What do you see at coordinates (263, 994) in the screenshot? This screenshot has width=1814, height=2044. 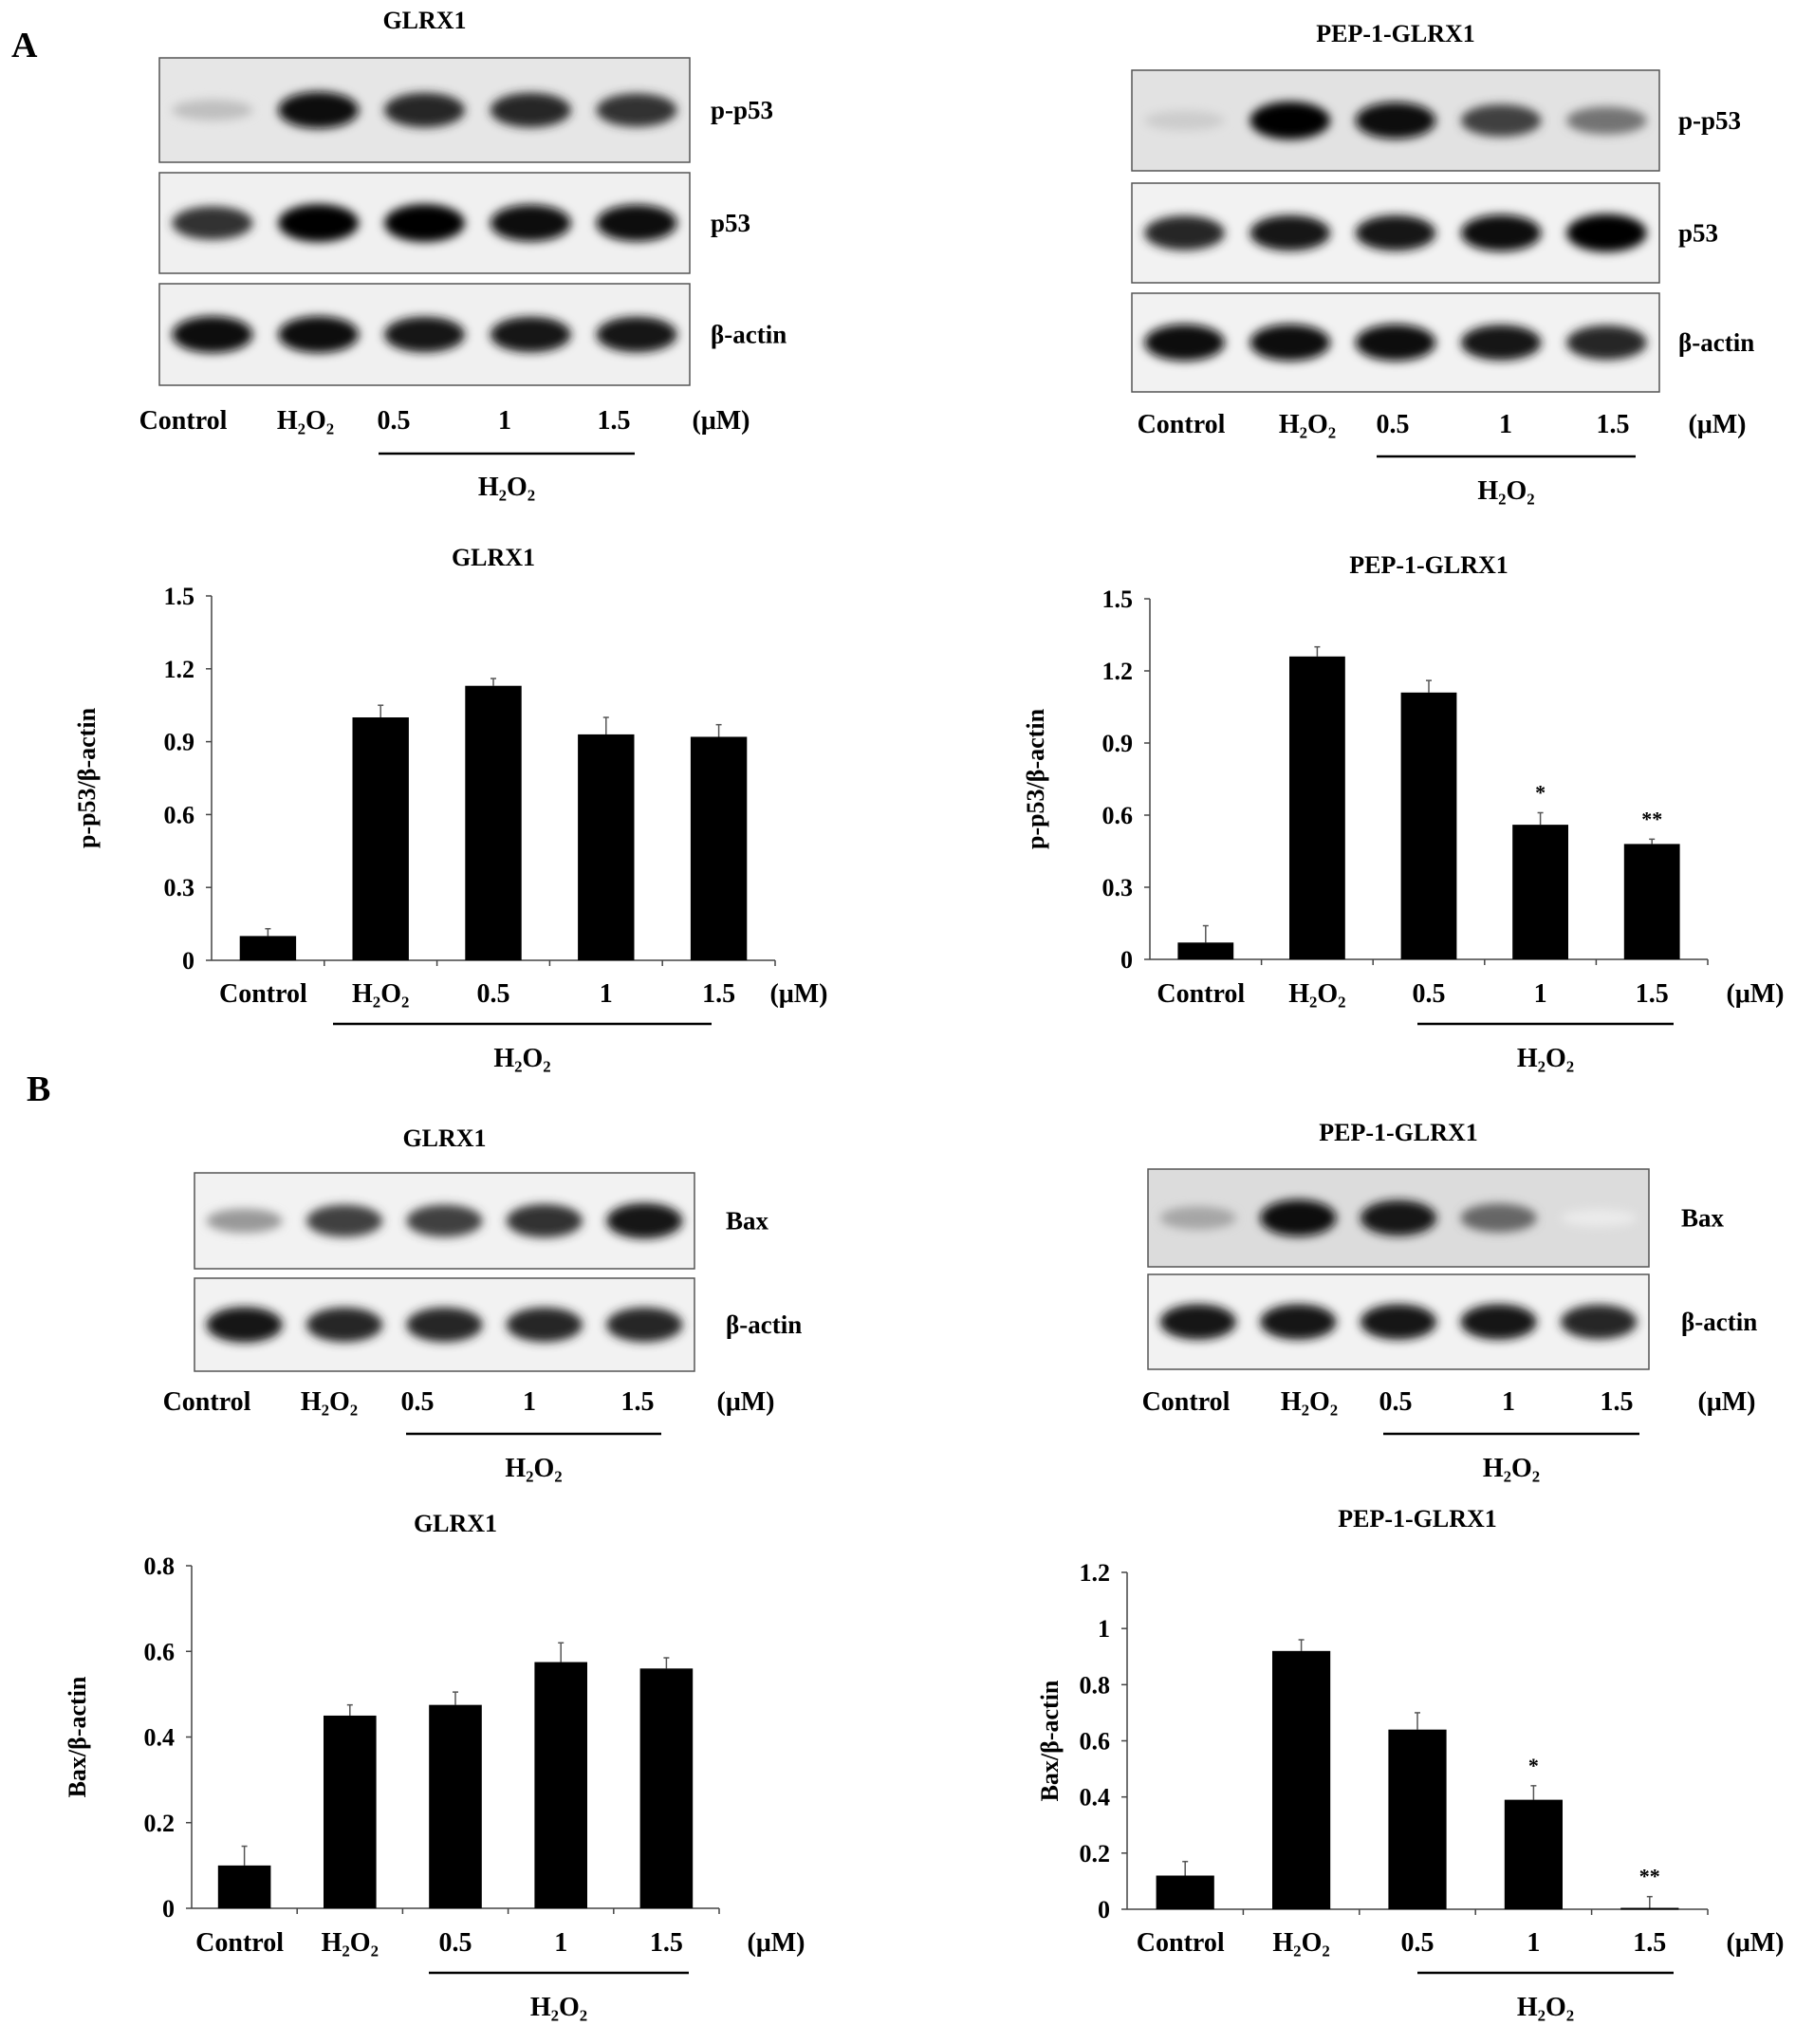 I see `x-tick-label: Control` at bounding box center [263, 994].